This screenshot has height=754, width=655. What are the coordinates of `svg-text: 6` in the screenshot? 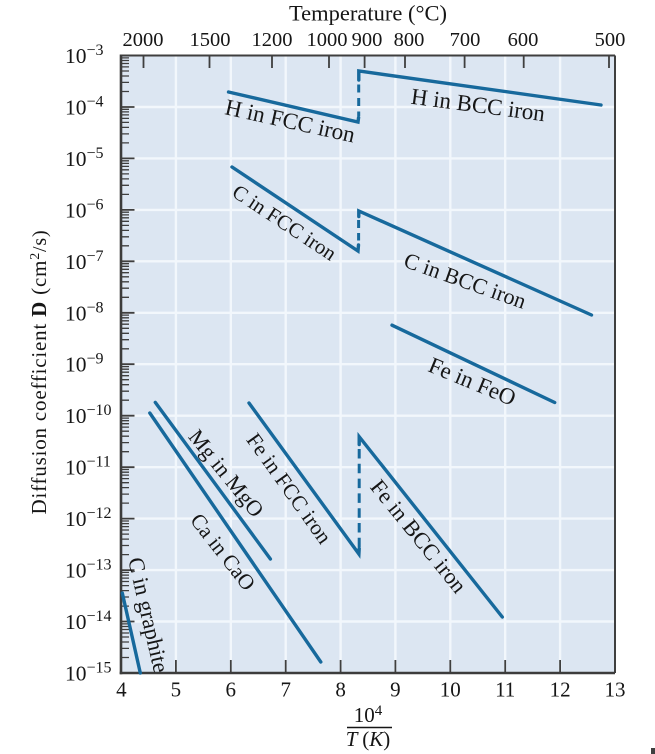 It's located at (231, 690).